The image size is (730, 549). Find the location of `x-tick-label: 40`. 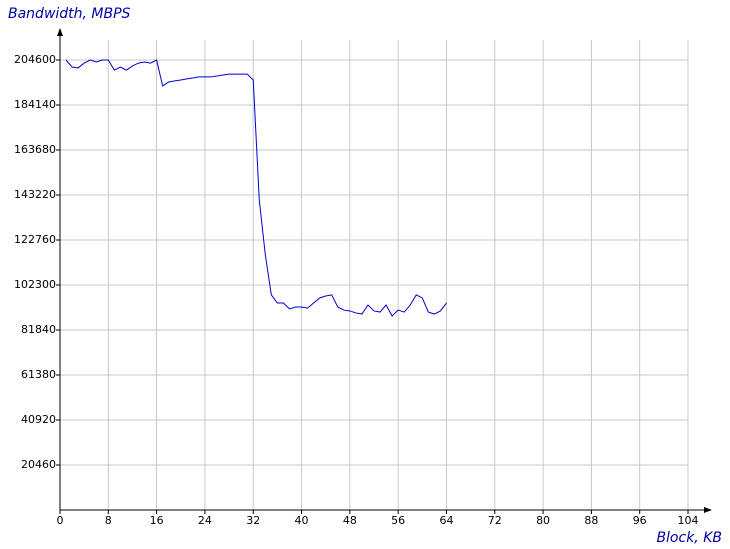

x-tick-label: 40 is located at coordinates (302, 520).